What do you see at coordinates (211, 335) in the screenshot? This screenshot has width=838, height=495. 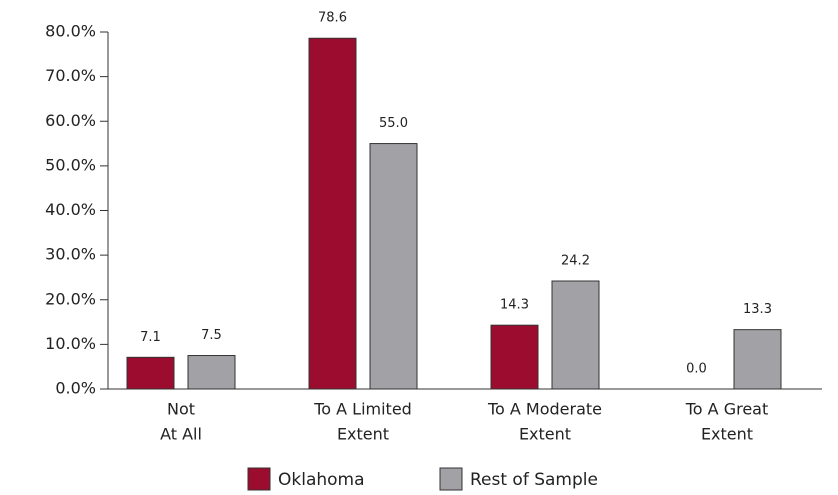 I see `value-label: 7.5` at bounding box center [211, 335].